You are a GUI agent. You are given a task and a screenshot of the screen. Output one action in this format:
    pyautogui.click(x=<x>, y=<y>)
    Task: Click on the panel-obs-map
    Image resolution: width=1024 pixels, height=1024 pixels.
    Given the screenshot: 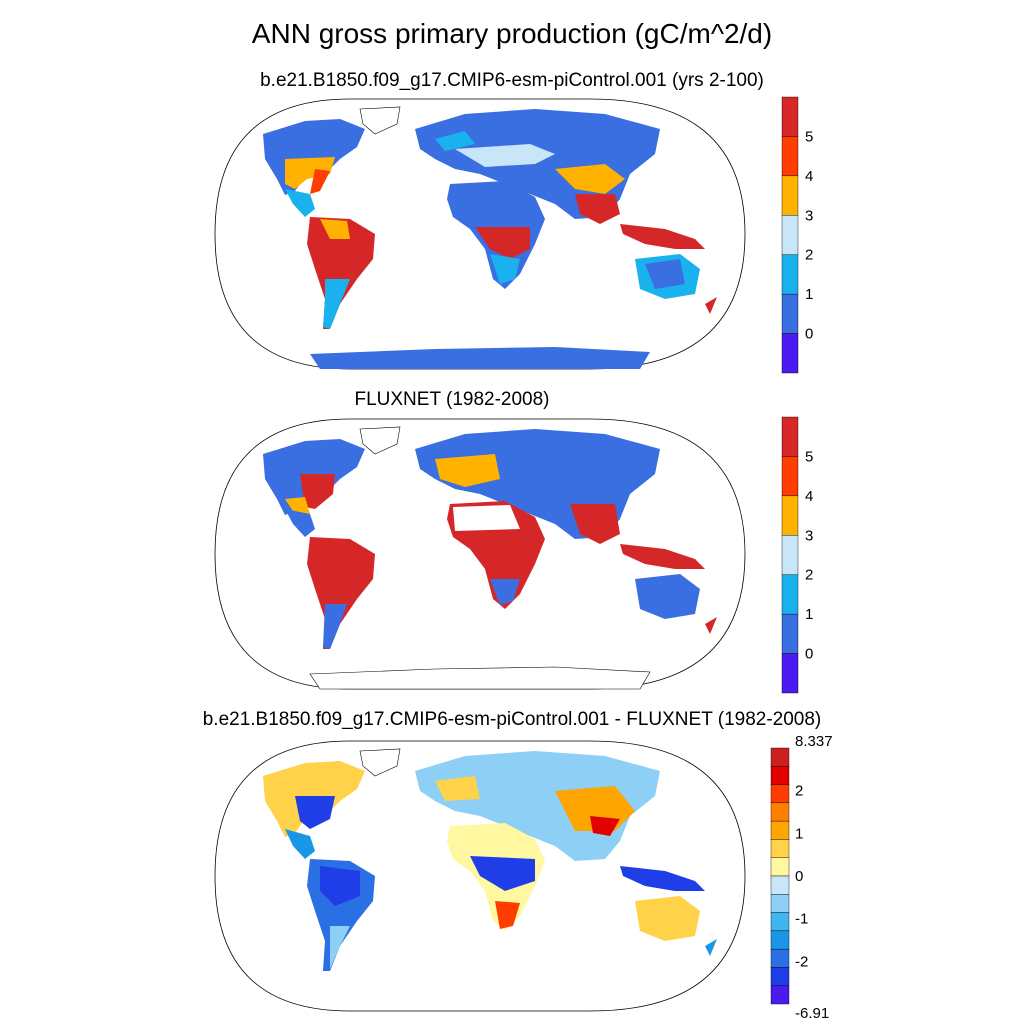 What is the action you would take?
    pyautogui.click(x=480, y=554)
    